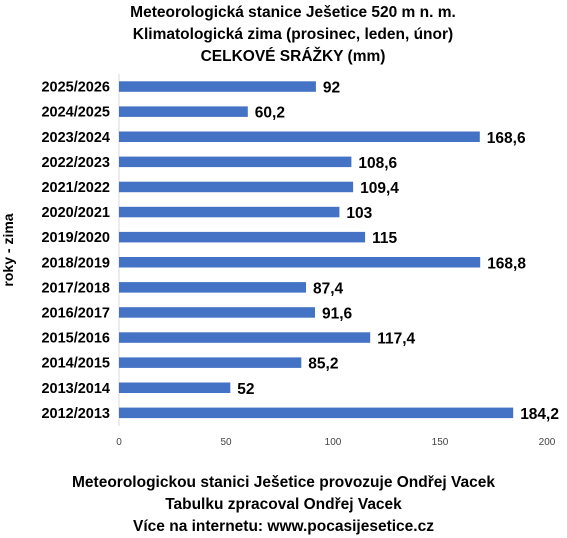  What do you see at coordinates (75, 364) in the screenshot?
I see `category-label: 2014/2015` at bounding box center [75, 364].